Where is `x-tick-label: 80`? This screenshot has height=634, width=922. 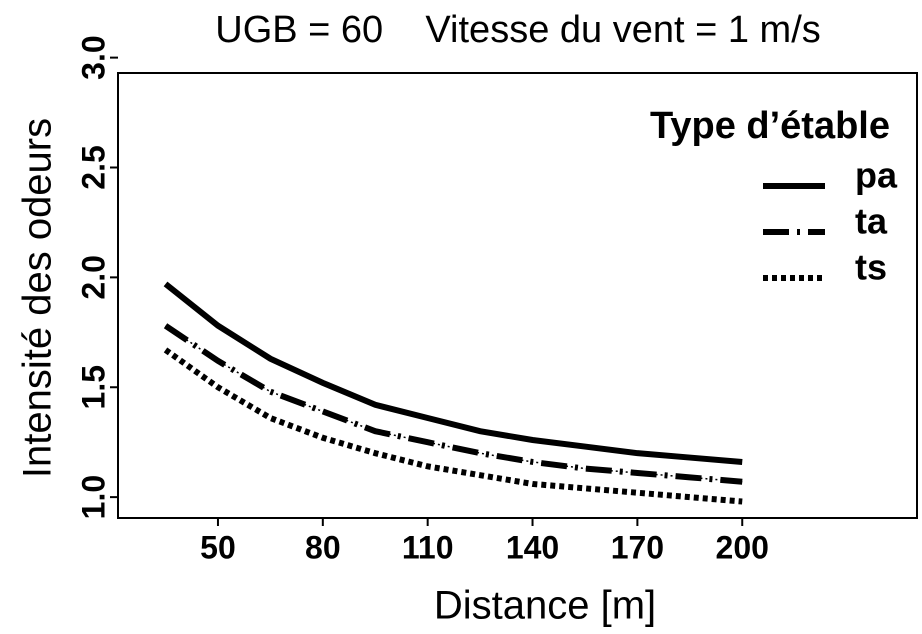
x-tick-label: 80 is located at coordinates (323, 547).